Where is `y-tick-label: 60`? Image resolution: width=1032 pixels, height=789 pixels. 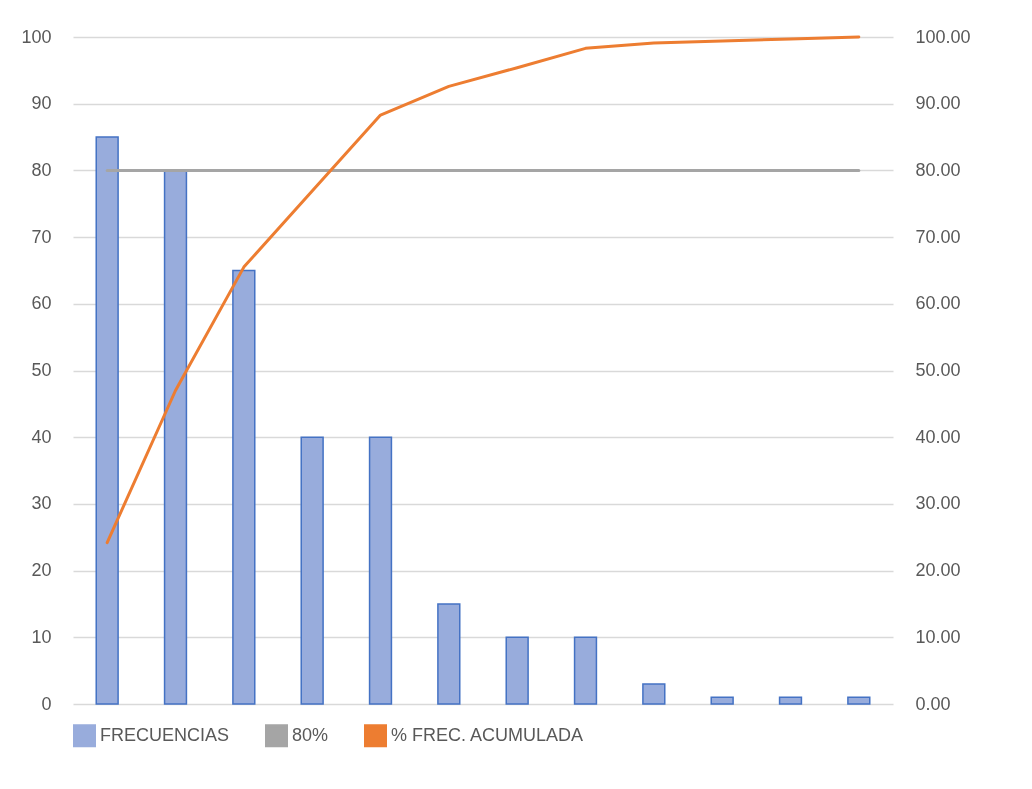 y-tick-label: 60 is located at coordinates (41, 303).